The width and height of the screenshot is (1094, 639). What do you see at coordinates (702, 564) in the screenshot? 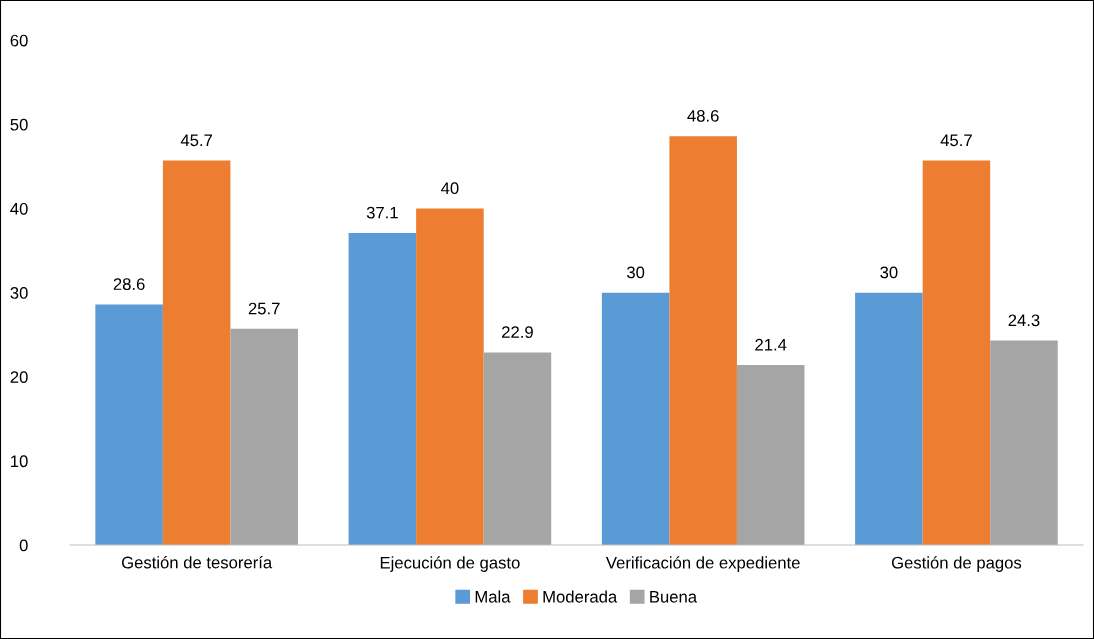
I see `x-tick-label: Verificación de expediente` at bounding box center [702, 564].